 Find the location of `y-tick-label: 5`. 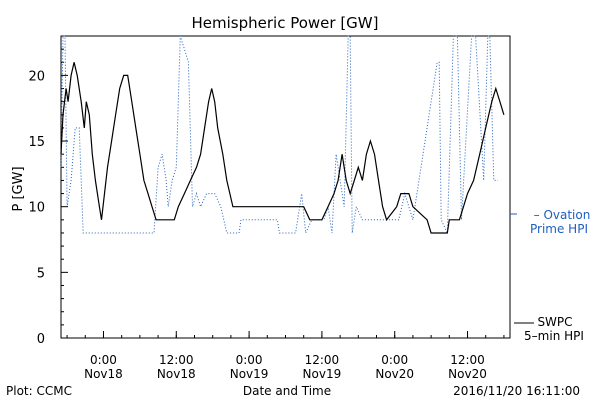

y-tick-label: 5 is located at coordinates (41, 273).